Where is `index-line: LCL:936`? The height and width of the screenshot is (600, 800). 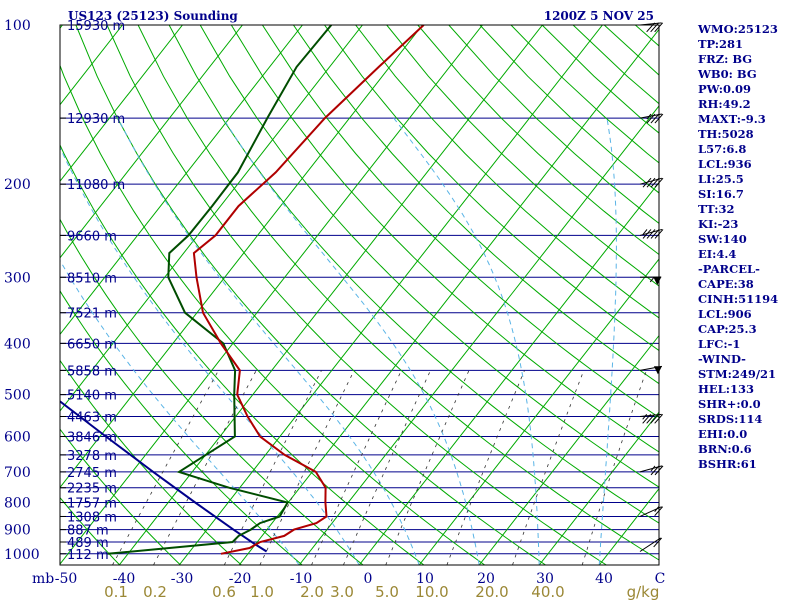
index-line: LCL:936 is located at coordinates (725, 164).